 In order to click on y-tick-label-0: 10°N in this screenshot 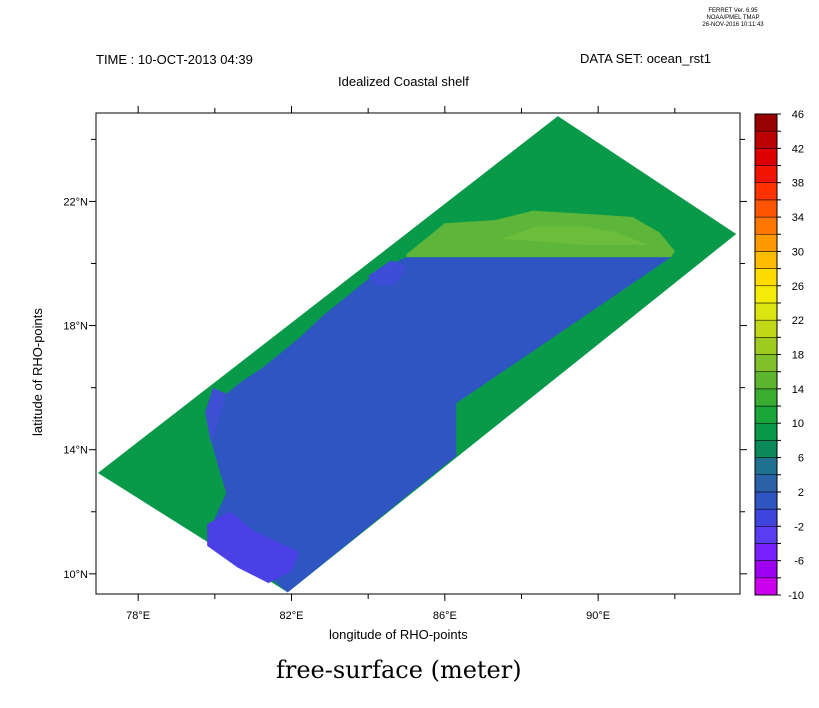, I will do `click(75, 575)`.